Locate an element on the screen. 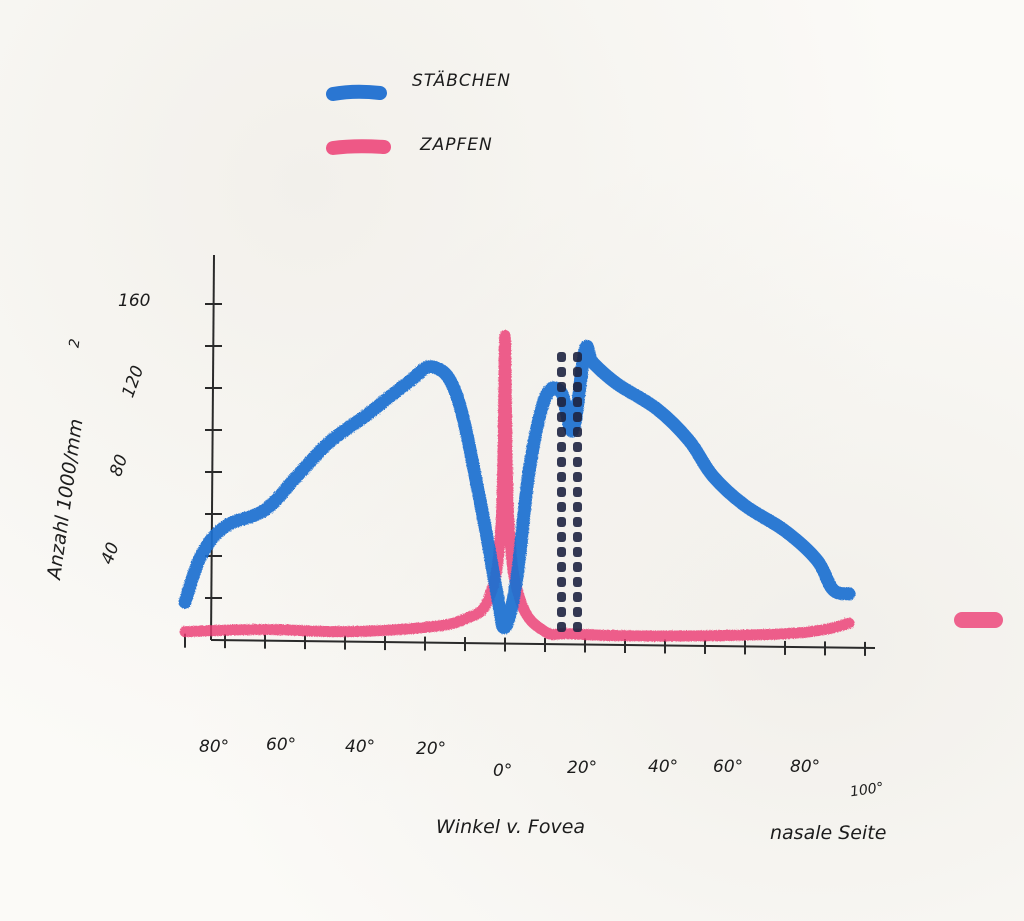  y-tick-label: 120 is located at coordinates (133, 381).